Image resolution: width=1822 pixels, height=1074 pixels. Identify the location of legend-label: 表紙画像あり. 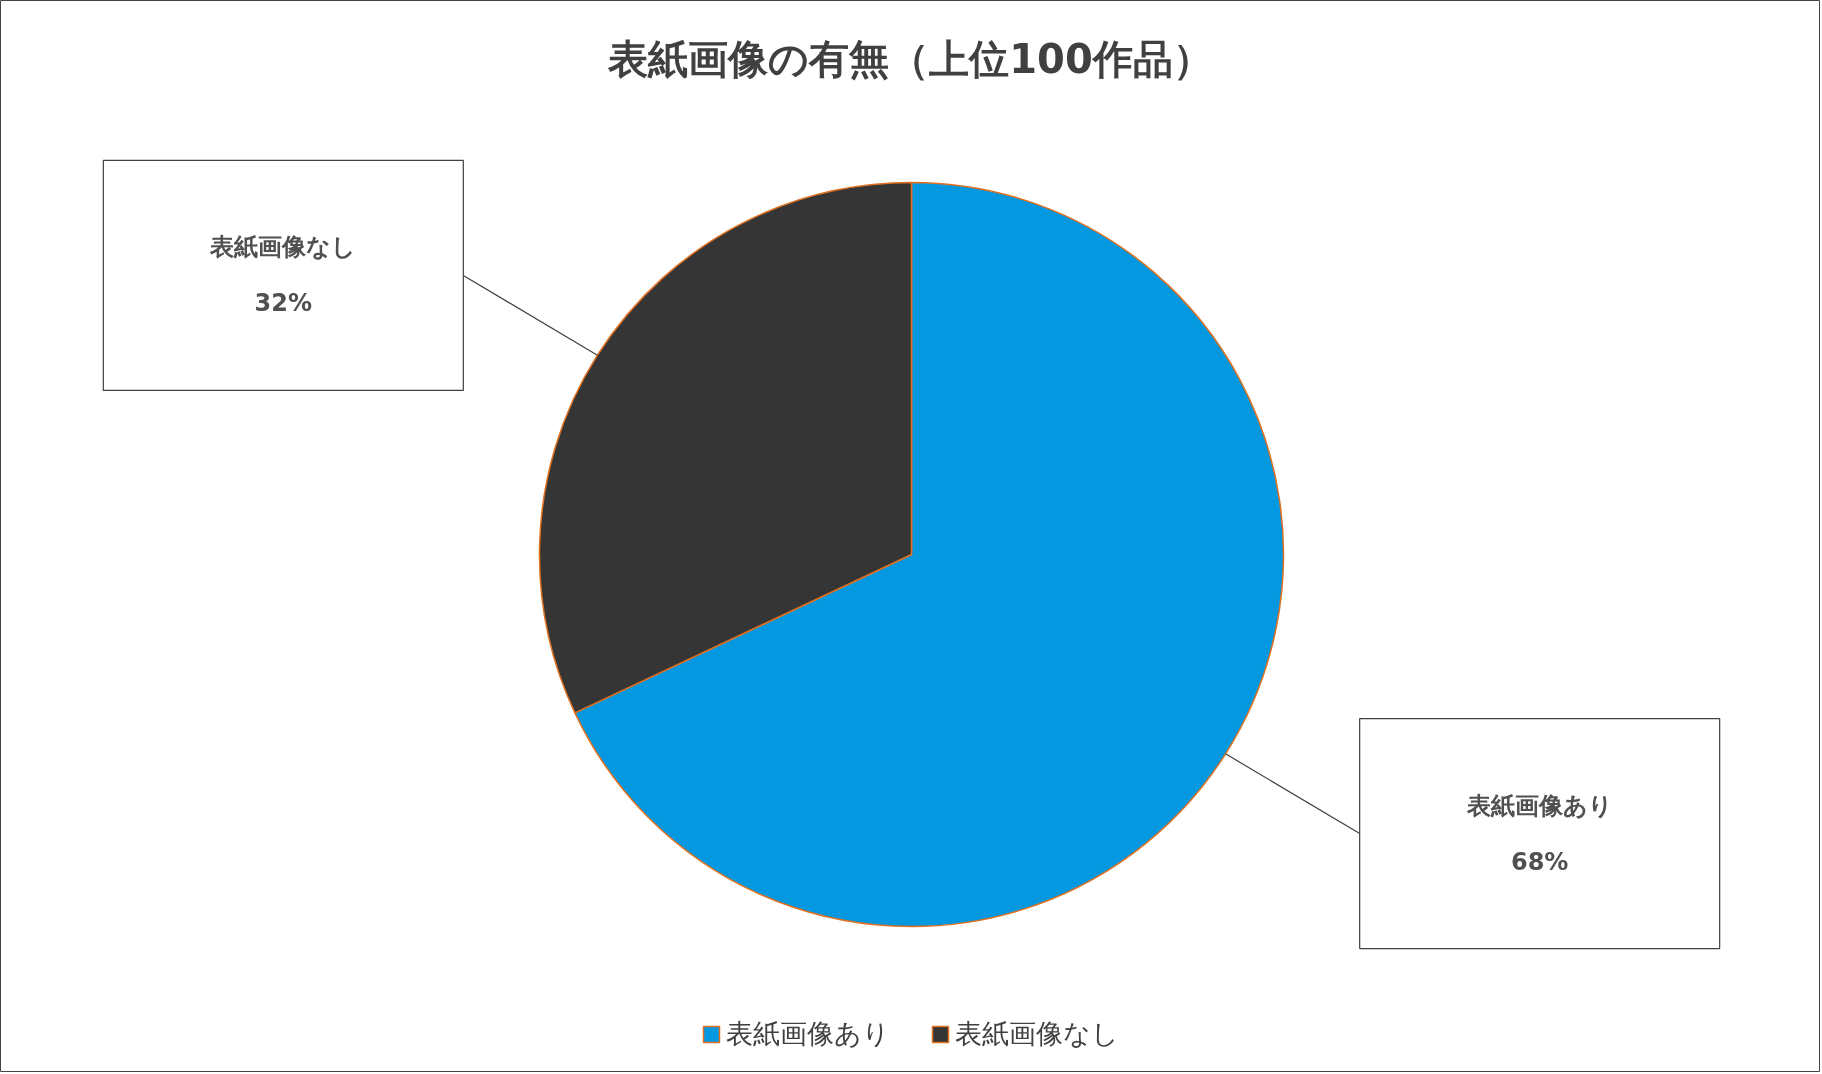
(808, 1034).